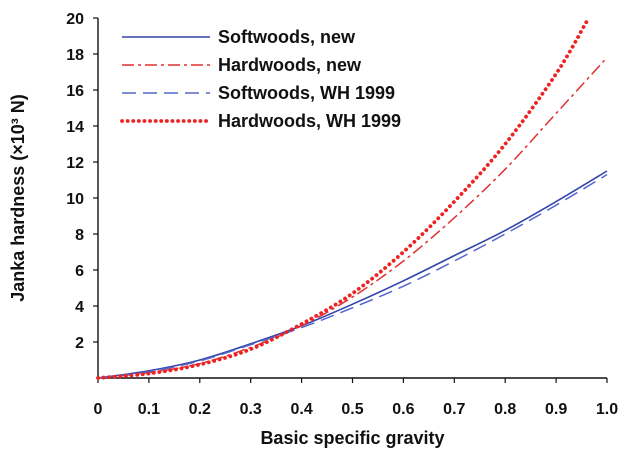  What do you see at coordinates (75, 127) in the screenshot?
I see `y-tick-label: 14` at bounding box center [75, 127].